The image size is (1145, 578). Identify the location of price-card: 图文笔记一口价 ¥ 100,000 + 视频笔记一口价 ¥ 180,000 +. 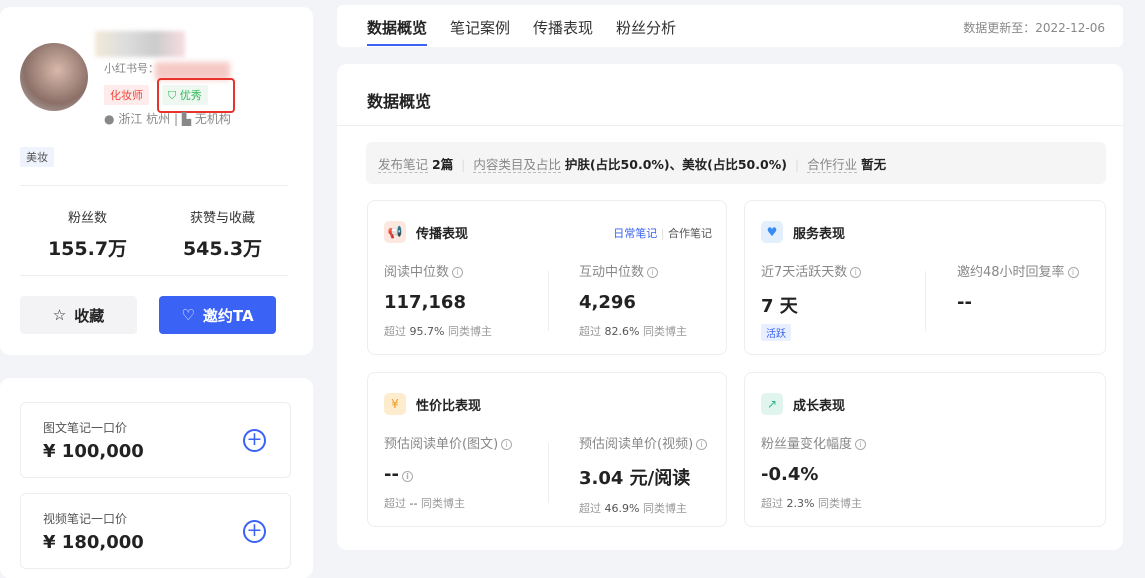
(156, 478).